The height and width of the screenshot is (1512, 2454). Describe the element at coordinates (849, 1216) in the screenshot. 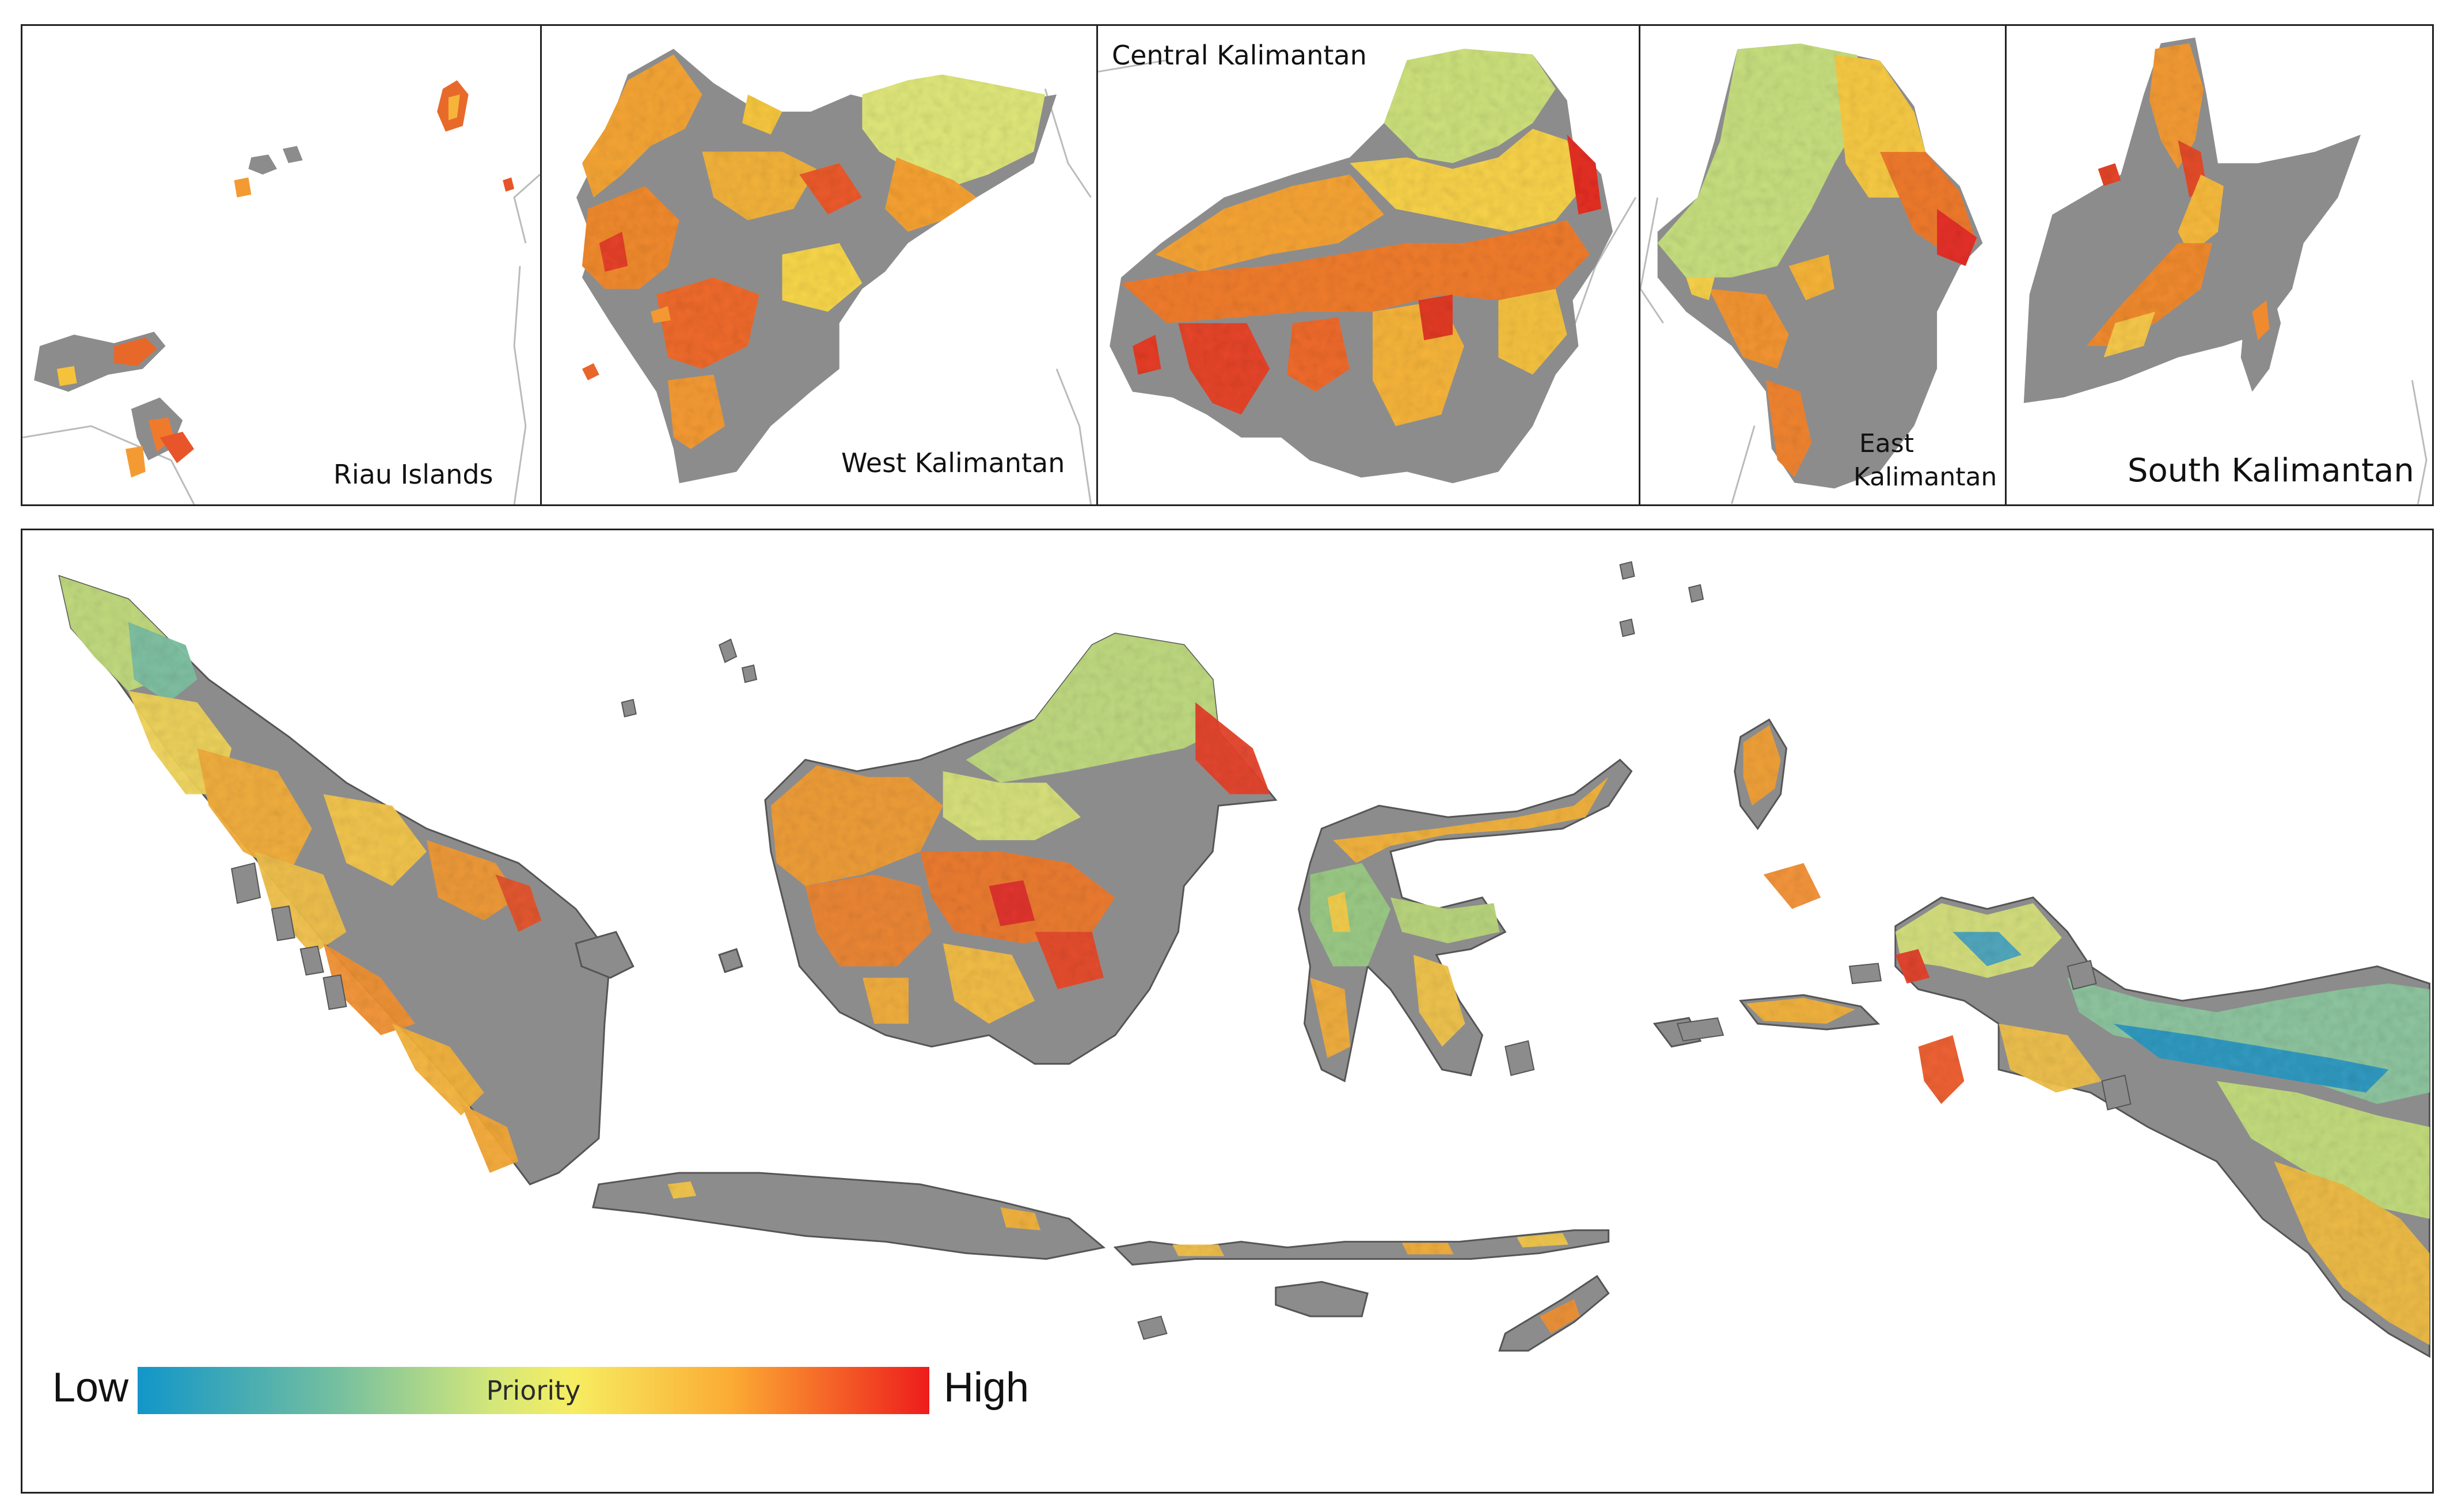

I see `region-java` at that location.